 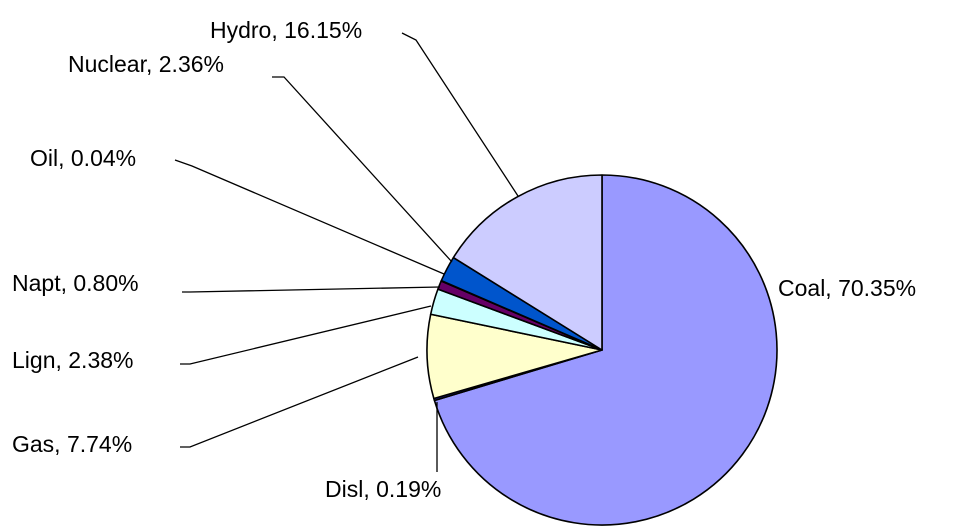 I want to click on leader-line-nuclear, so click(x=362, y=169).